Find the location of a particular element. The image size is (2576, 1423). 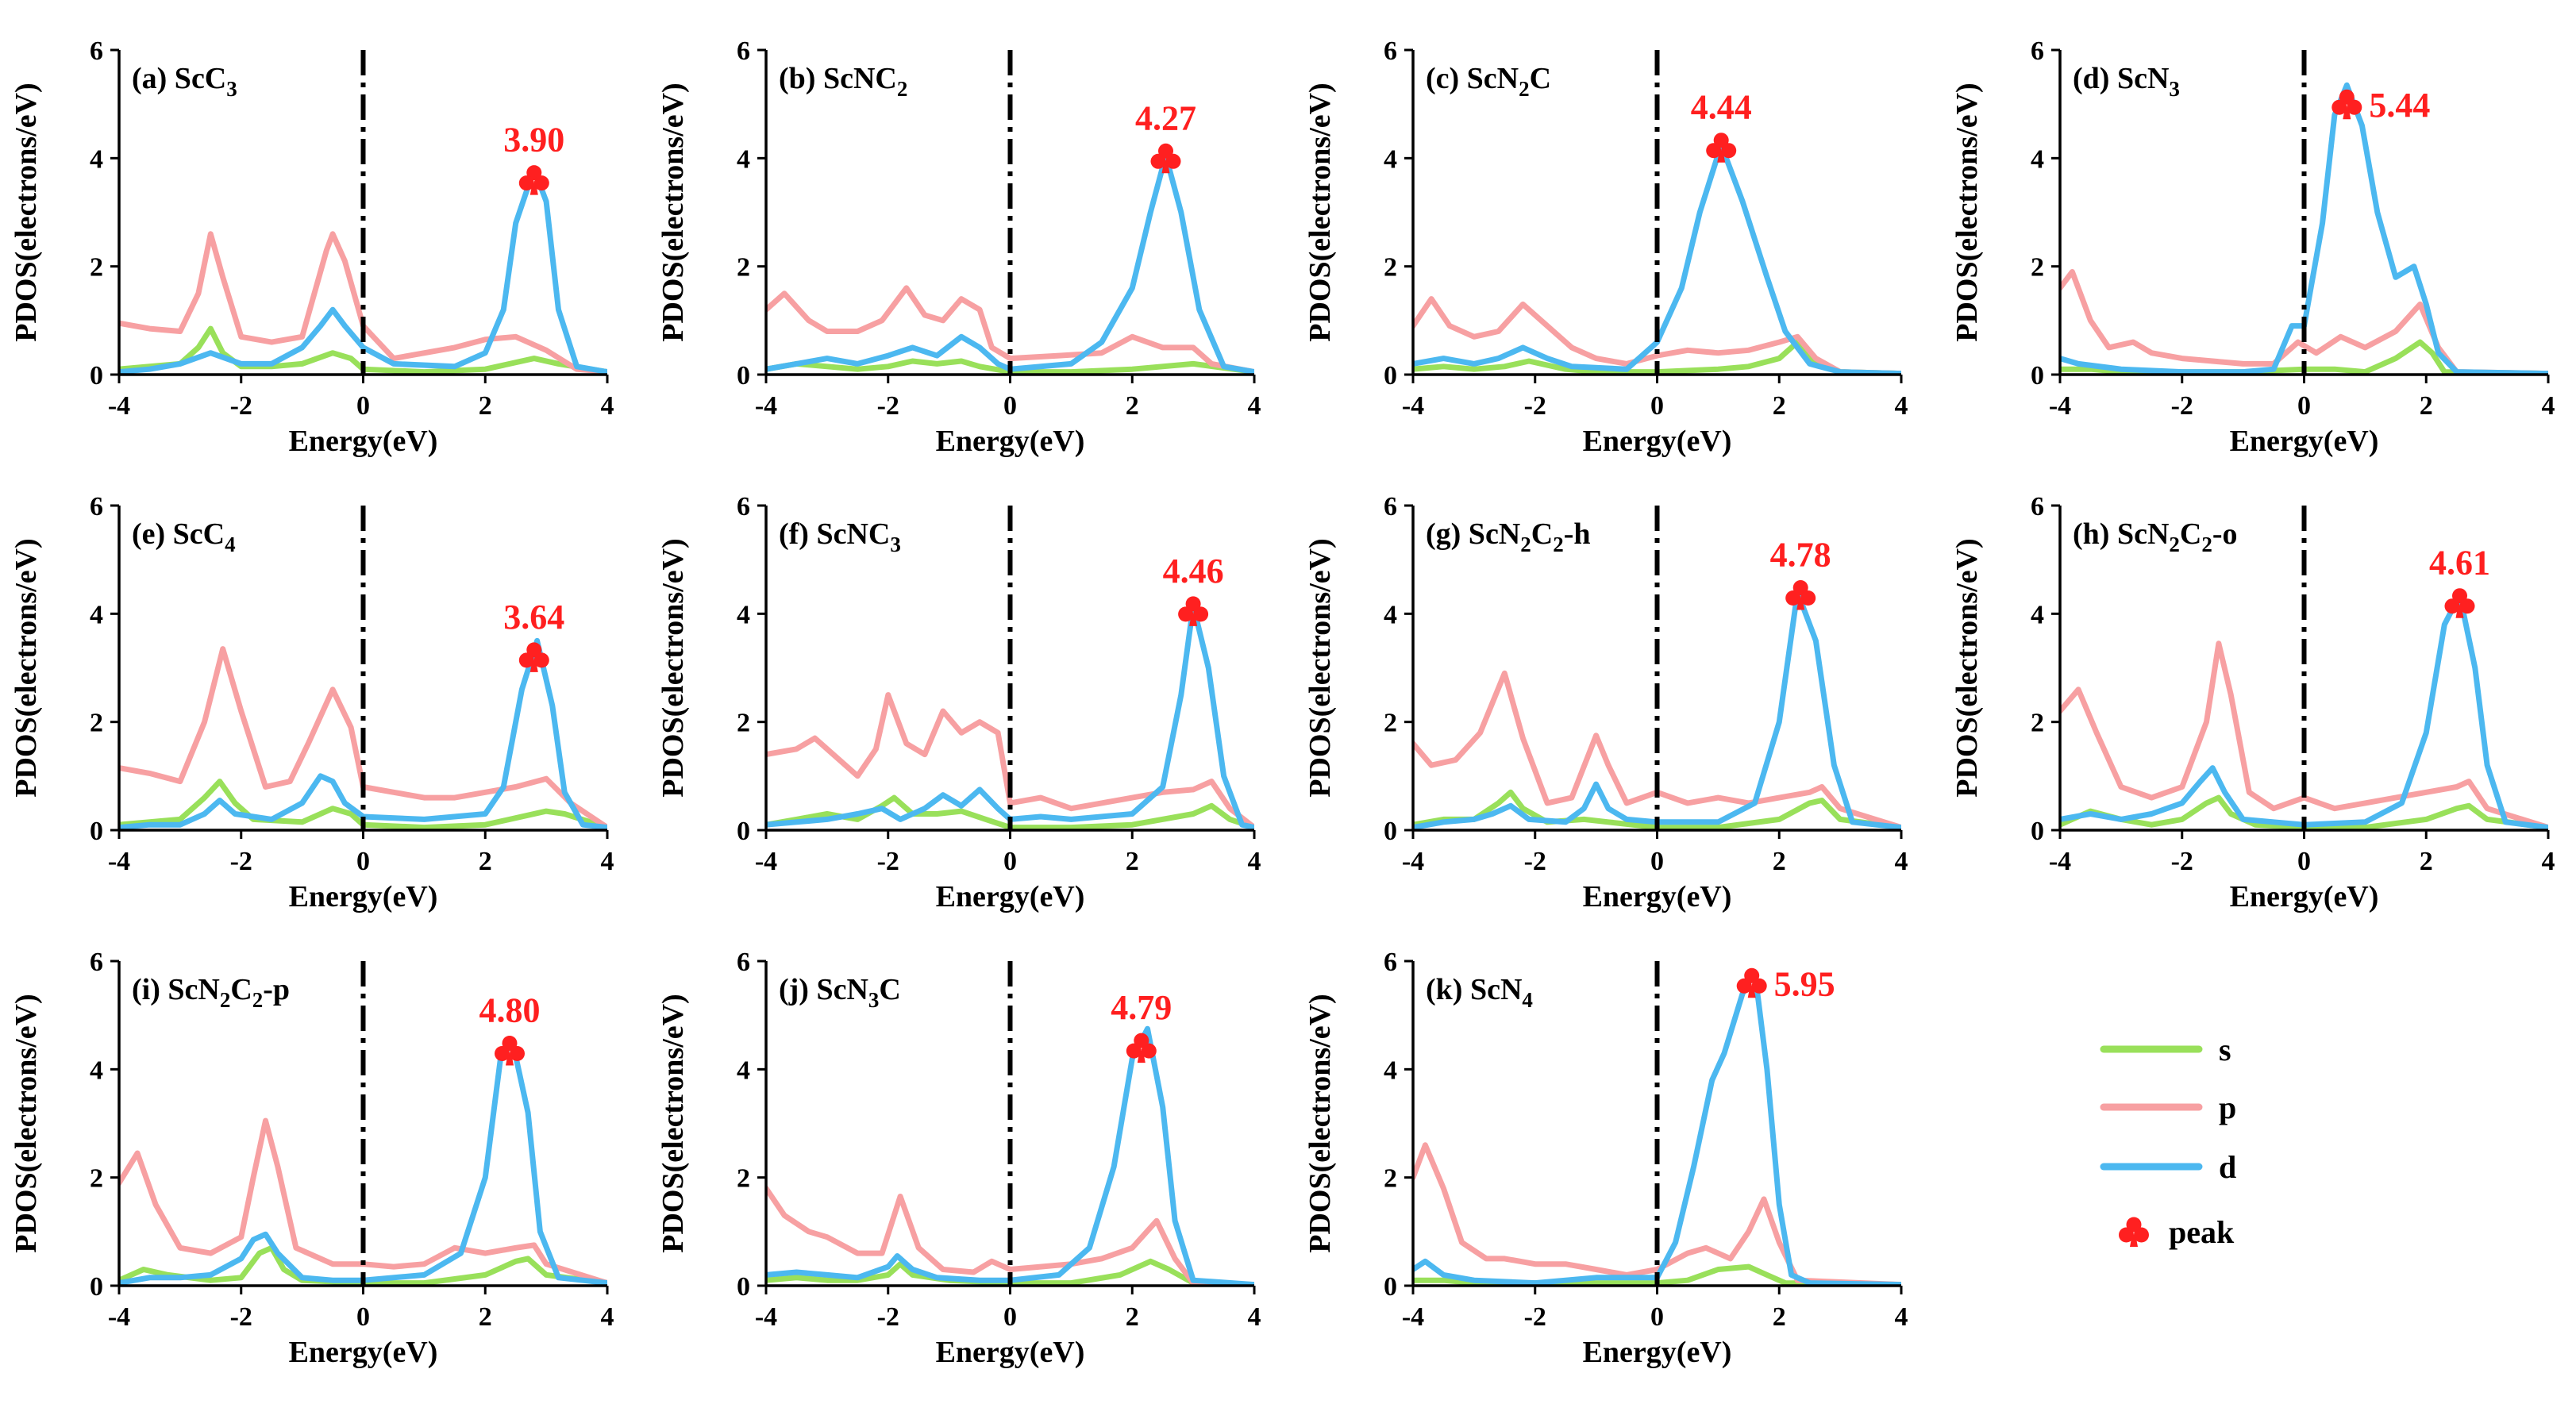

panel-label: (f) ScNC3 is located at coordinates (840, 536).